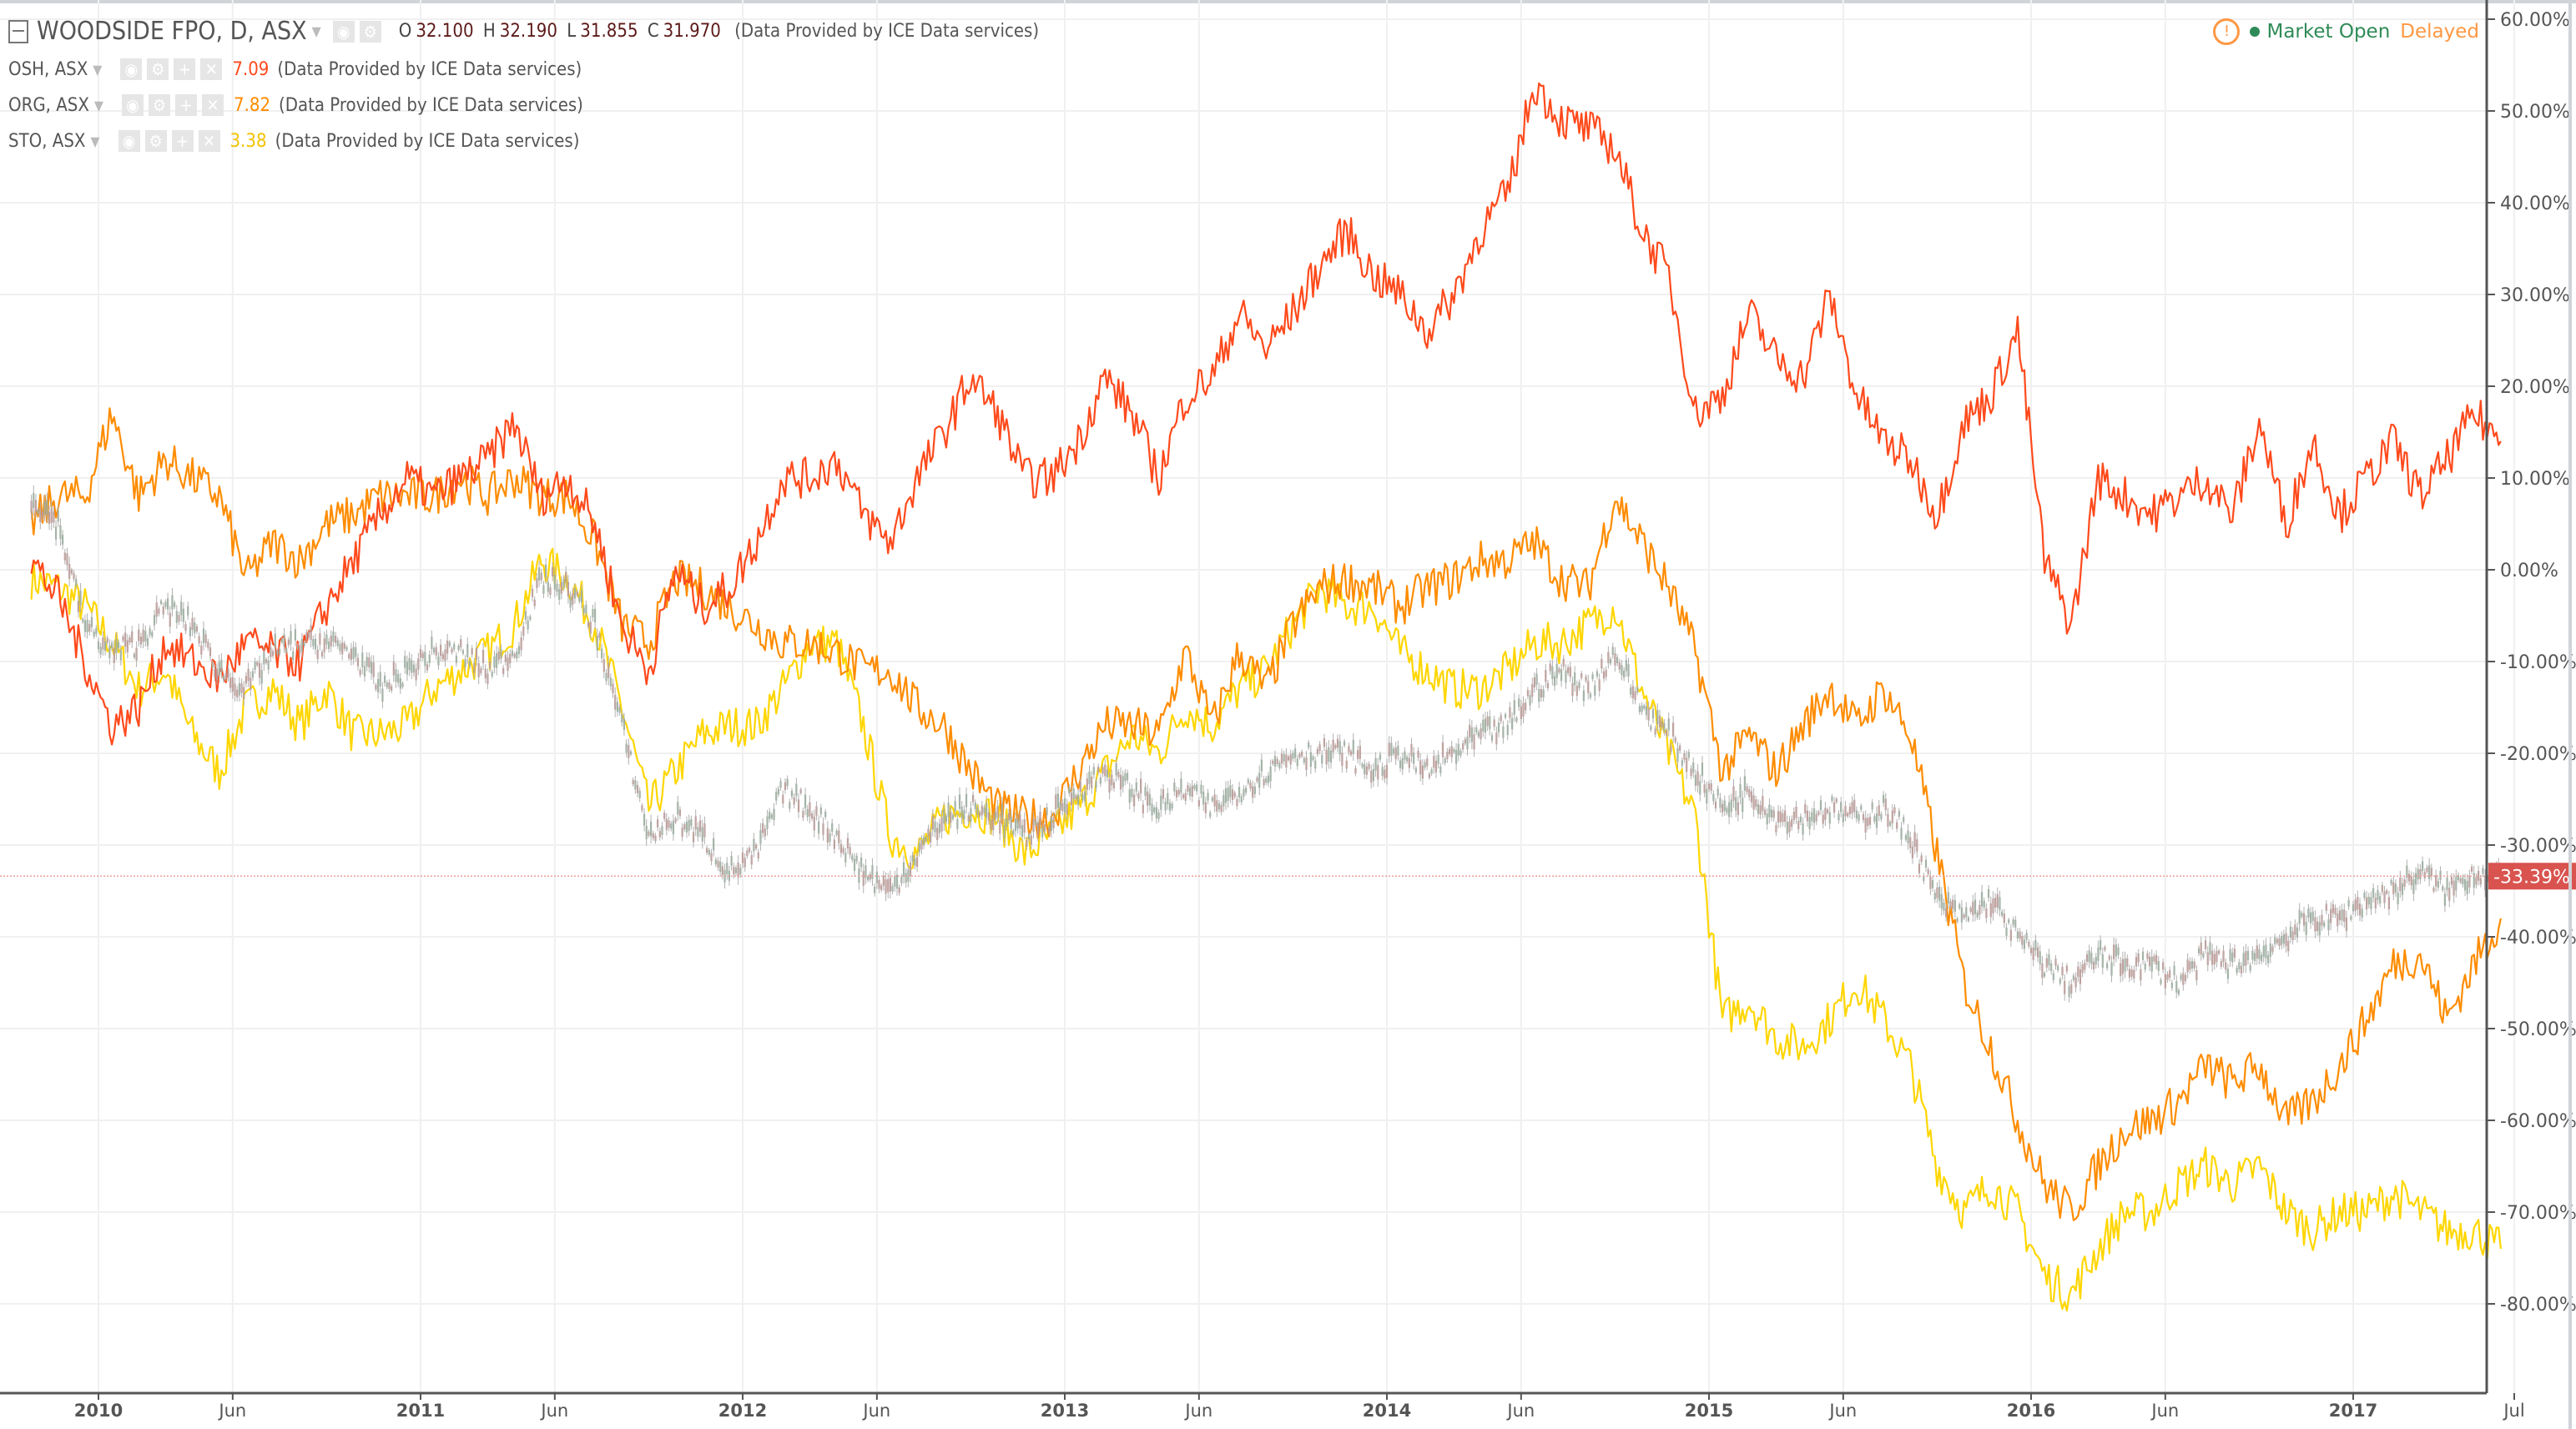  I want to click on compare-value: 3.38, so click(248, 141).